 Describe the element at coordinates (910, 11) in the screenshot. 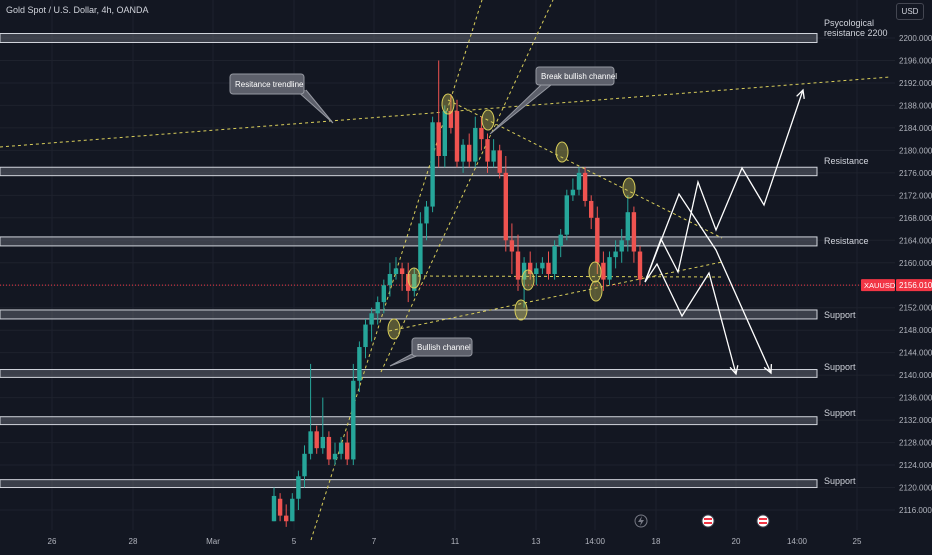

I see `currency-button: USD` at that location.